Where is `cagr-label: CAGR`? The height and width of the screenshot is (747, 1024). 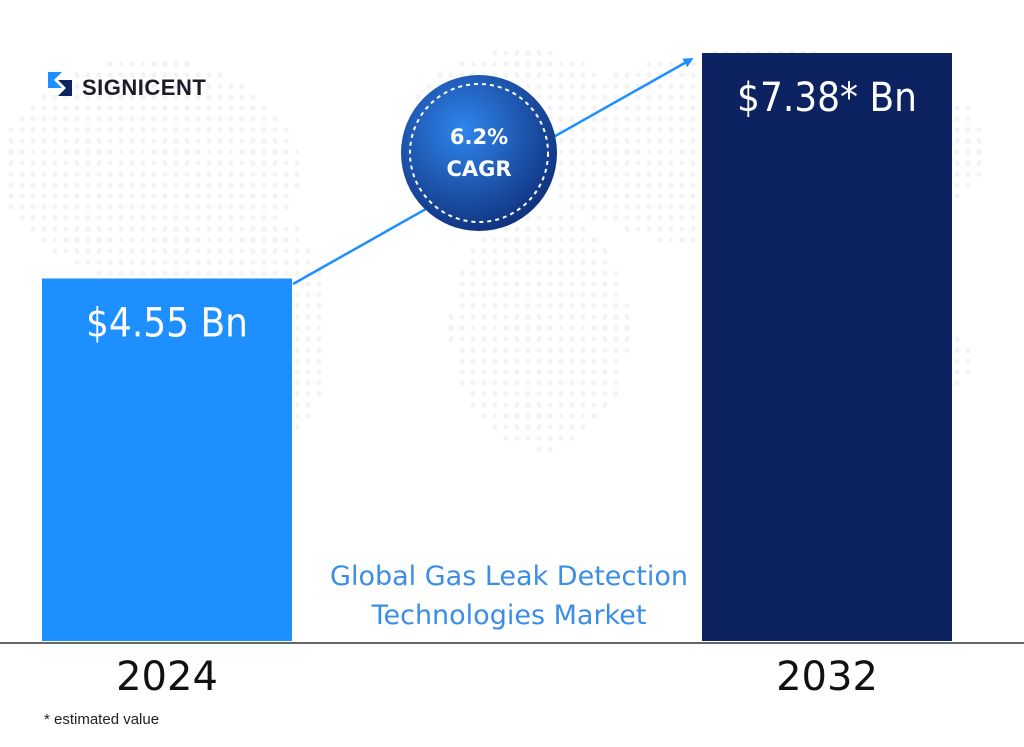
cagr-label: CAGR is located at coordinates (478, 169).